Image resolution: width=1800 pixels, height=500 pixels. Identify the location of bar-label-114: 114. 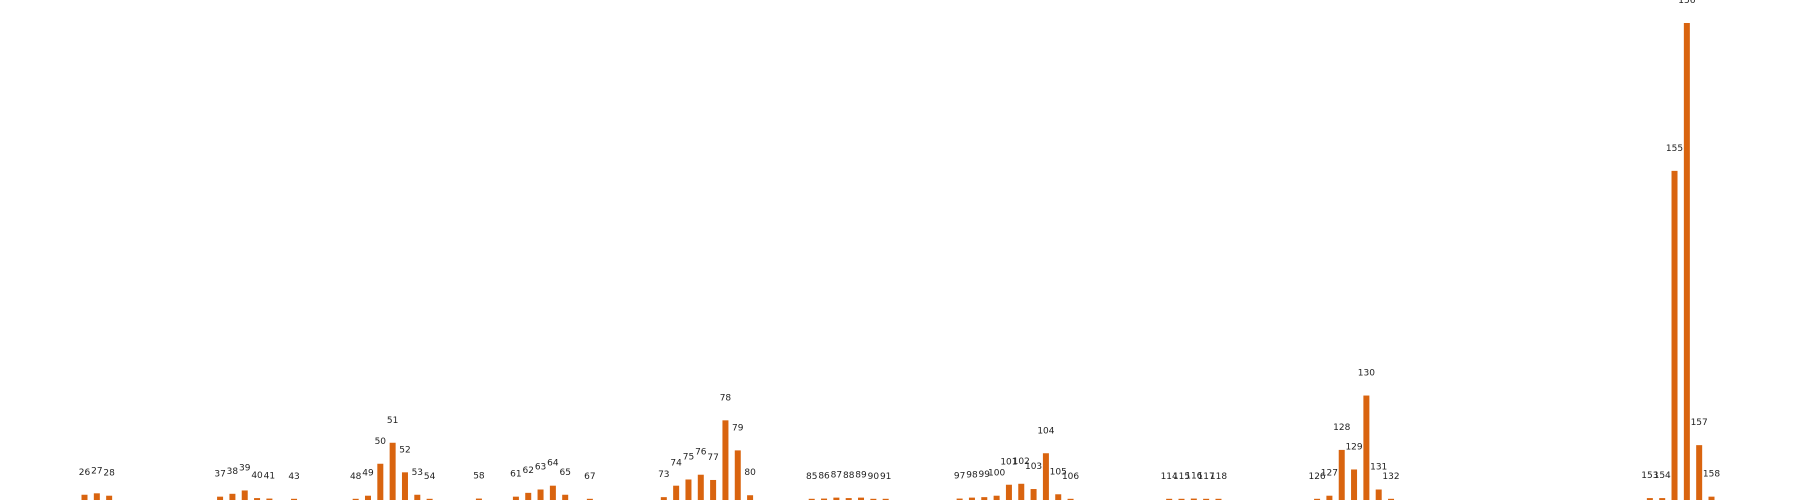
(1169, 477).